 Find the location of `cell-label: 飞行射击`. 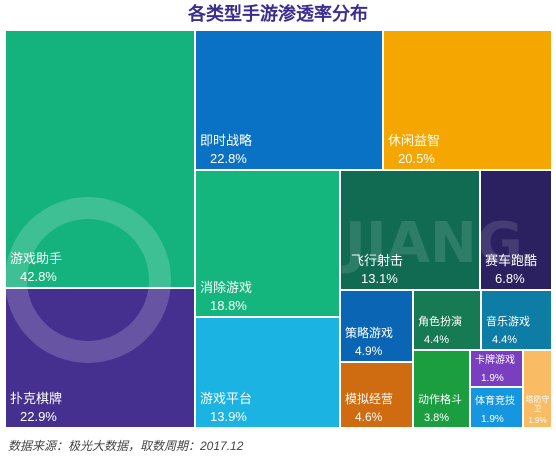

cell-label: 飞行射击 is located at coordinates (377, 261).